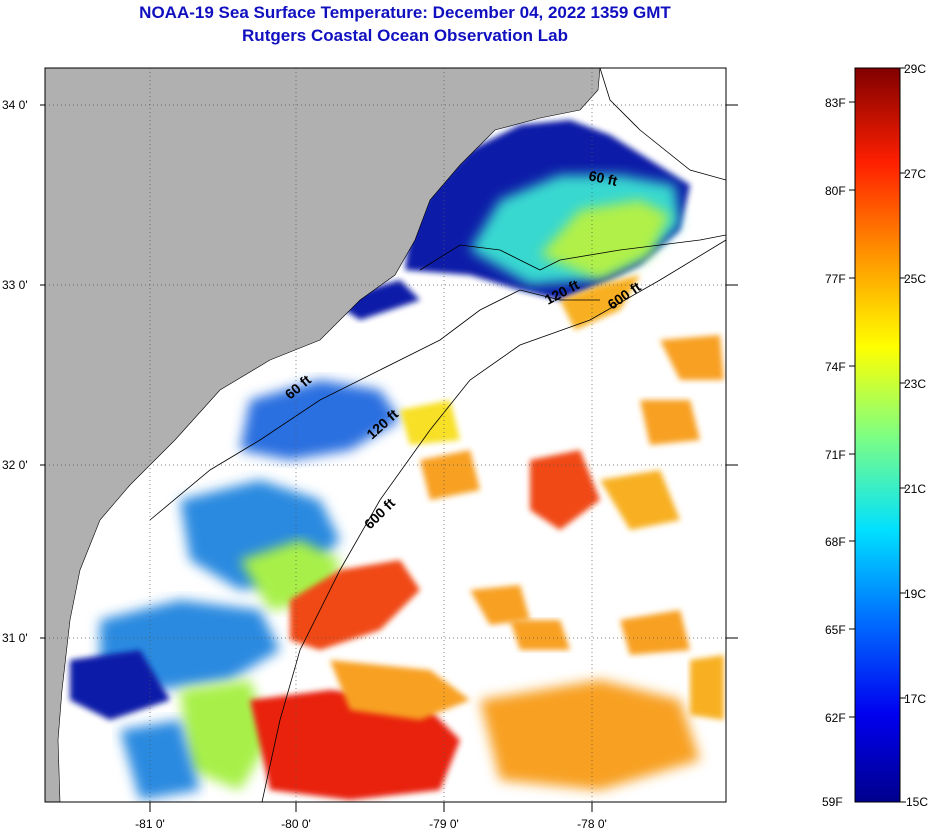  What do you see at coordinates (835, 103) in the screenshot?
I see `cb-fahrenheit-83: 83F` at bounding box center [835, 103].